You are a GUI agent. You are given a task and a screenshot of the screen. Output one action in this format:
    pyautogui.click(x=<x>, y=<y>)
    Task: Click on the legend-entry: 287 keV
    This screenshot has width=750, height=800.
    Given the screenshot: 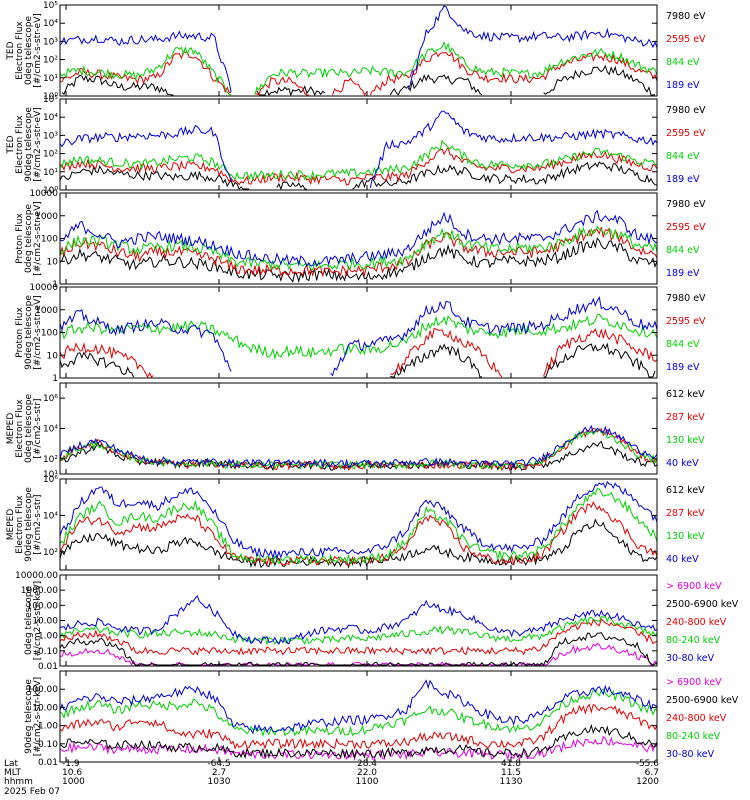 What is the action you would take?
    pyautogui.click(x=685, y=513)
    